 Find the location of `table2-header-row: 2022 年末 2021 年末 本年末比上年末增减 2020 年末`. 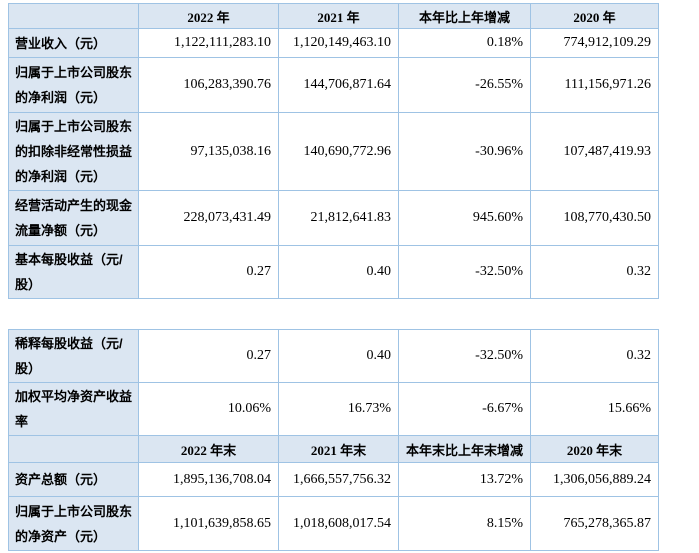

table2-header-row: 2022 年末 2021 年末 本年末比上年末增减 2020 年末 is located at coordinates (333, 449).